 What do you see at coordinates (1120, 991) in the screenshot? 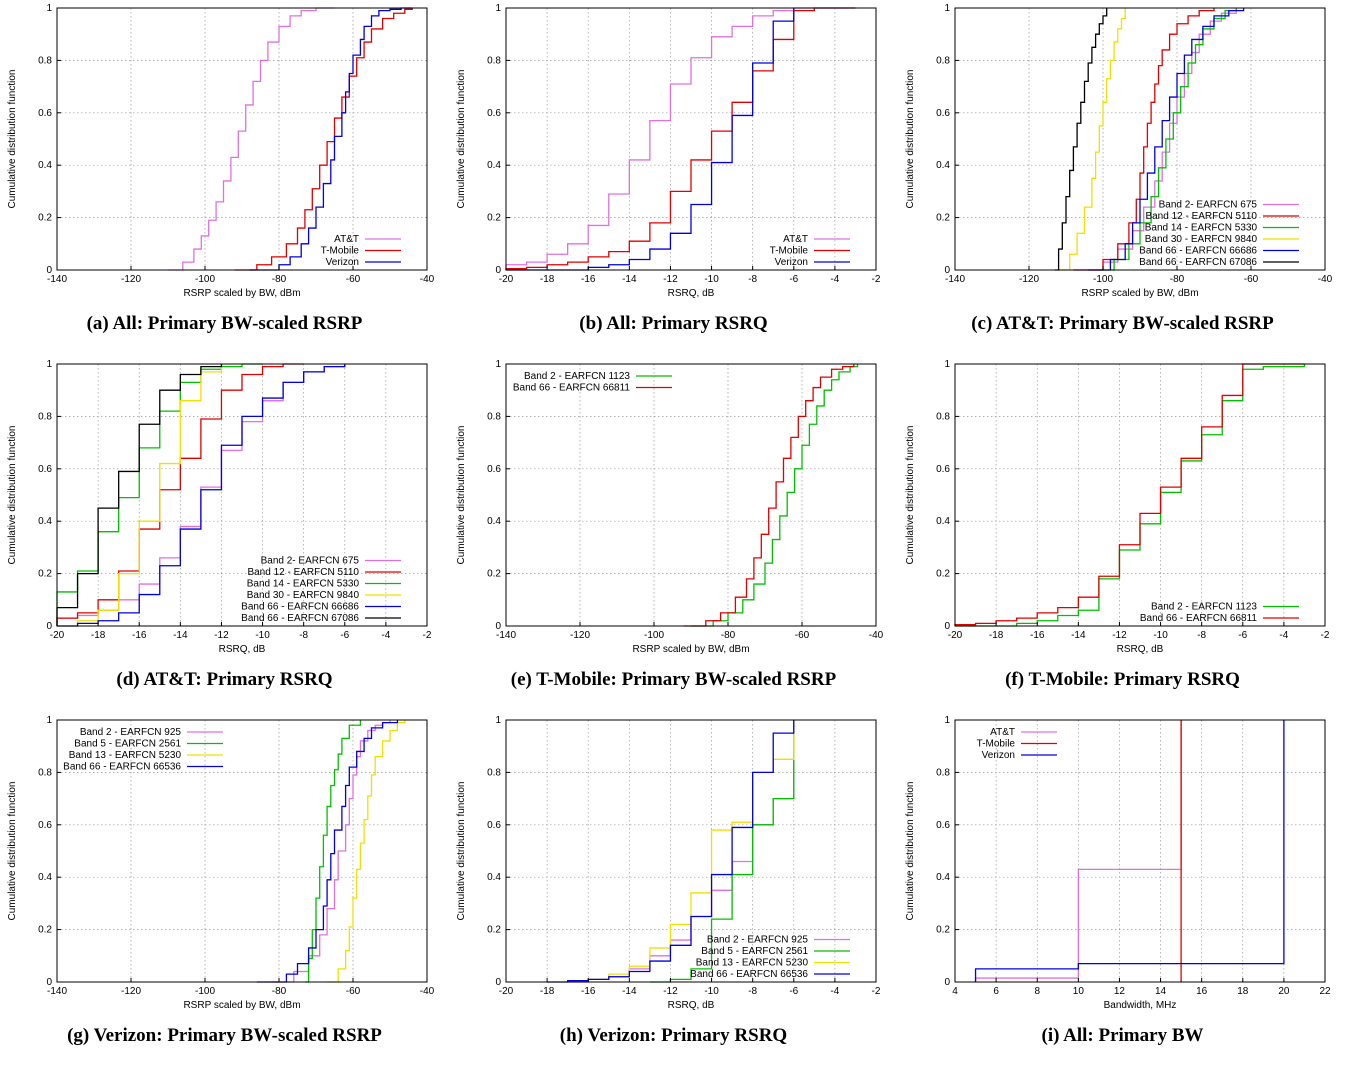
I see `x-tick-label: 12` at bounding box center [1120, 991].